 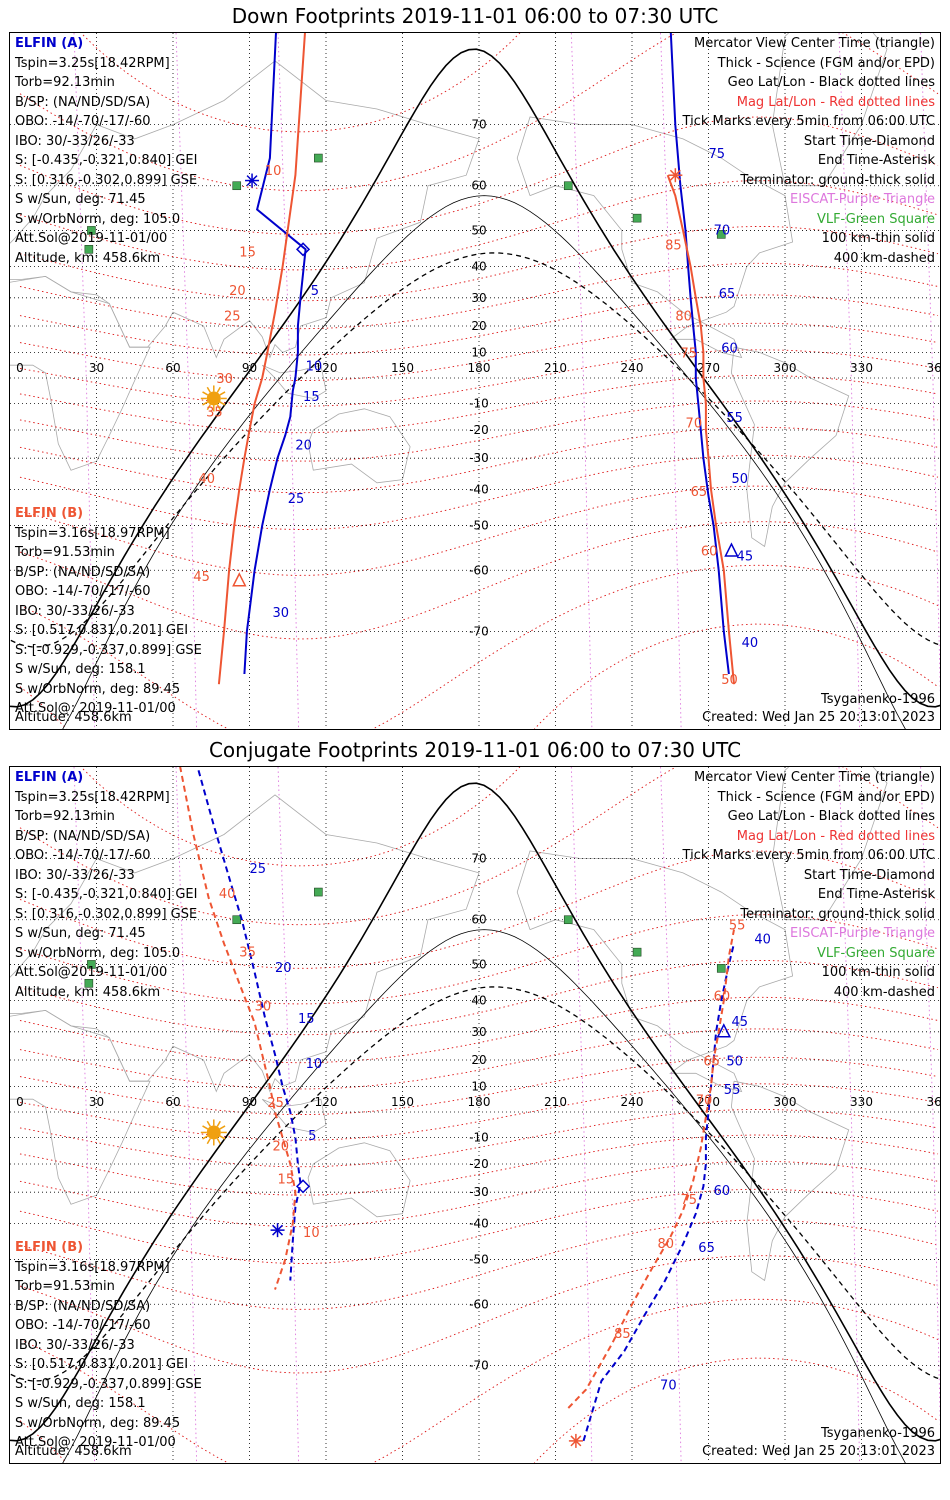 What do you see at coordinates (283, 968) in the screenshot?
I see `tick-time-label: 20` at bounding box center [283, 968].